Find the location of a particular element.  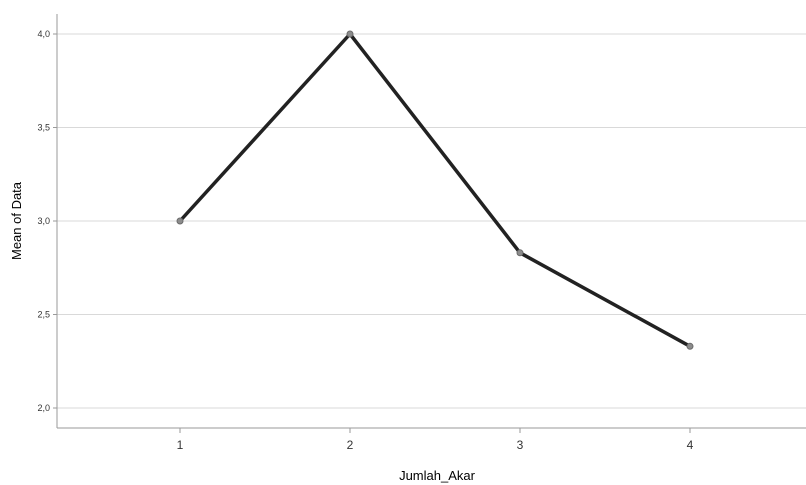

y-tick-label: 2,0 is located at coordinates (43, 408).